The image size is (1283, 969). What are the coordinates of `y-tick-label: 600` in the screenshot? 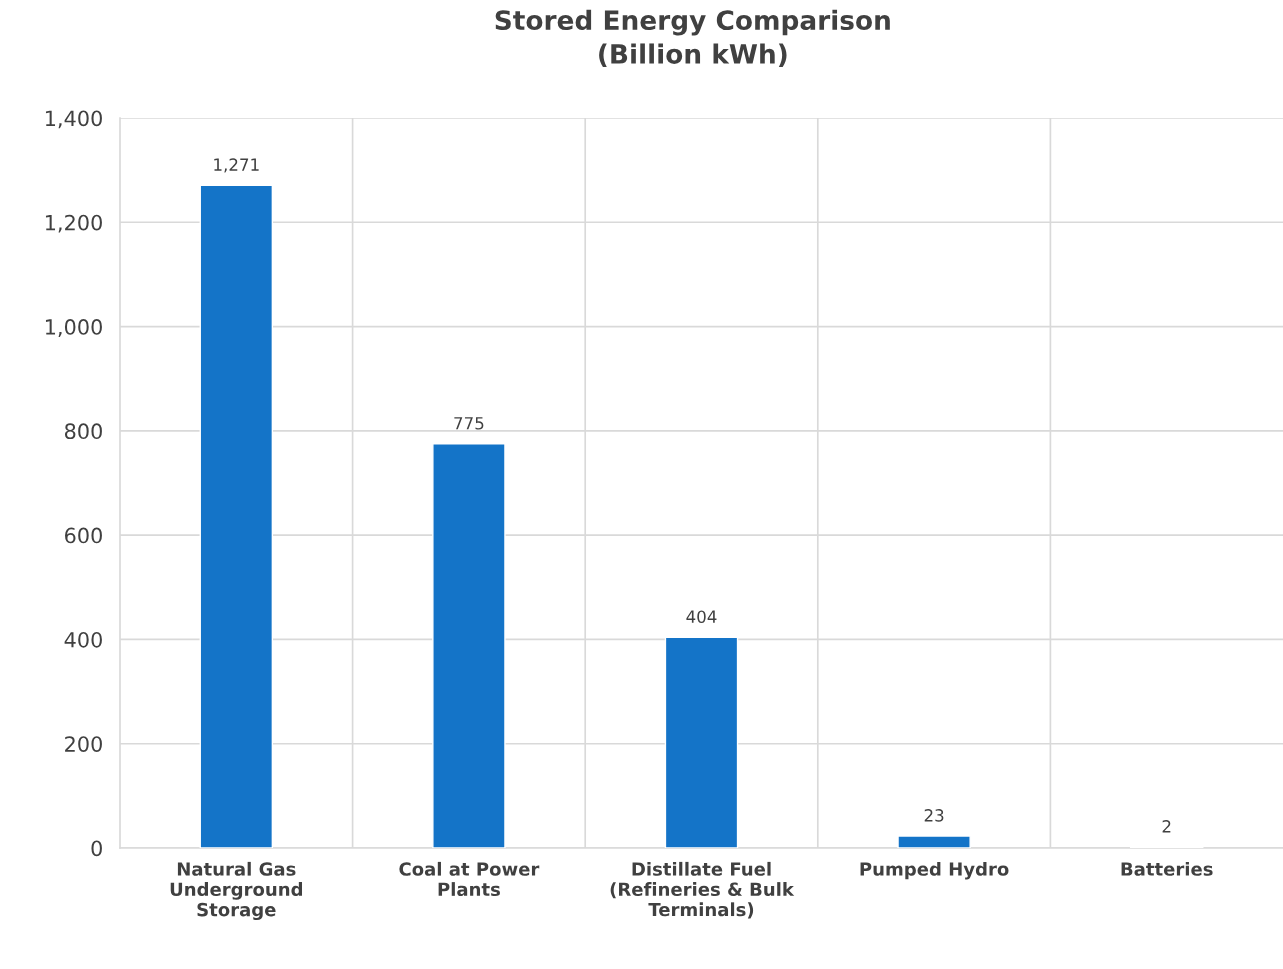 It's located at (83, 535).